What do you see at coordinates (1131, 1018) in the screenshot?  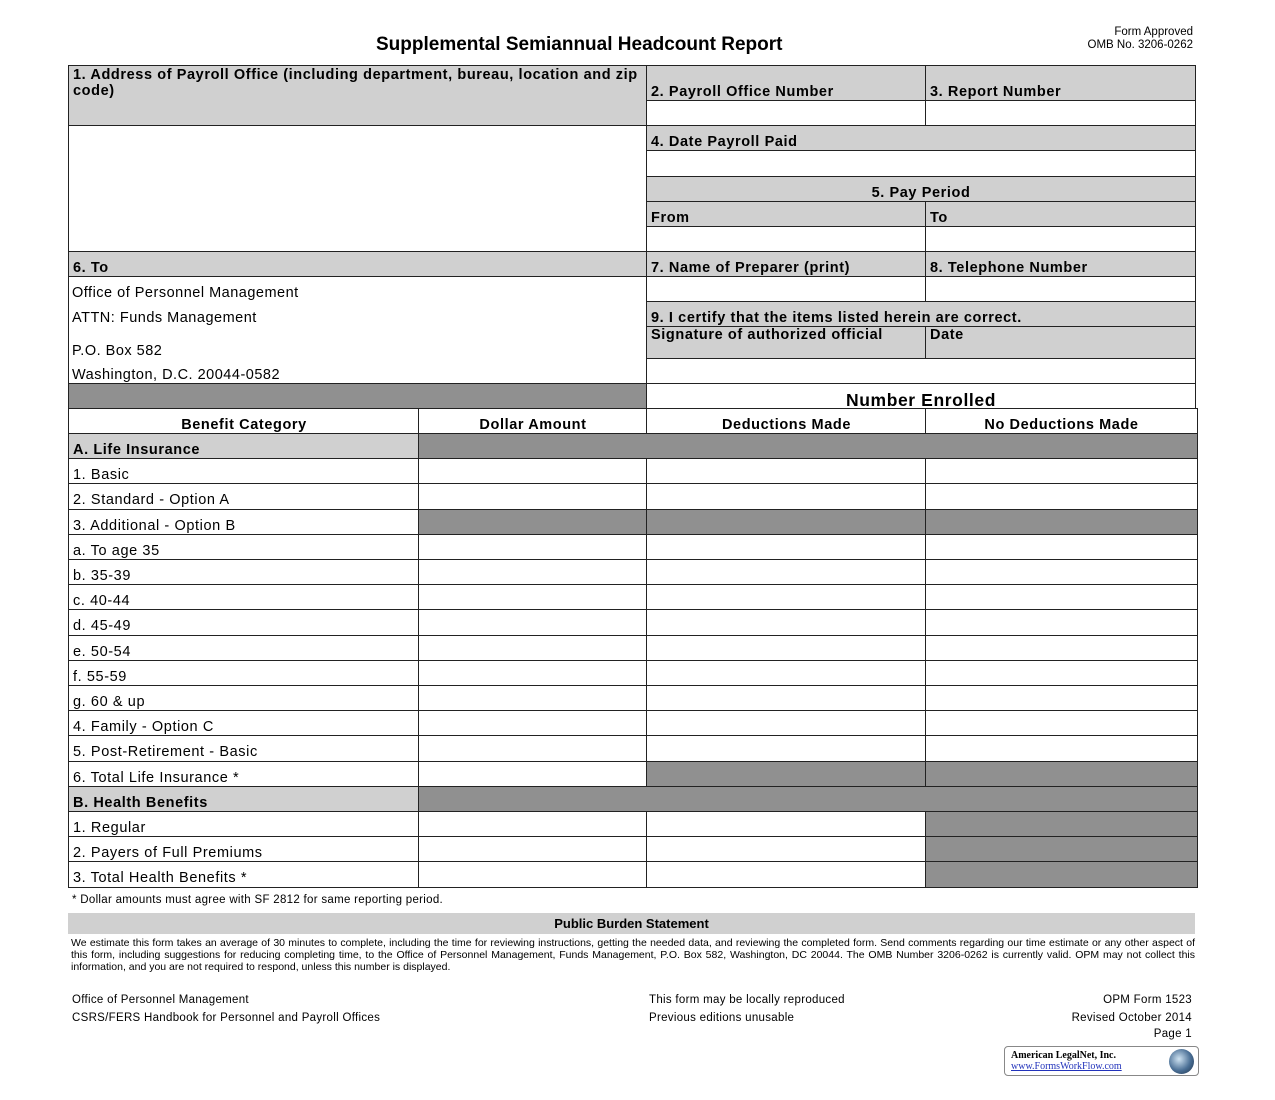 I see `footer-revised: Revised October 2014` at bounding box center [1131, 1018].